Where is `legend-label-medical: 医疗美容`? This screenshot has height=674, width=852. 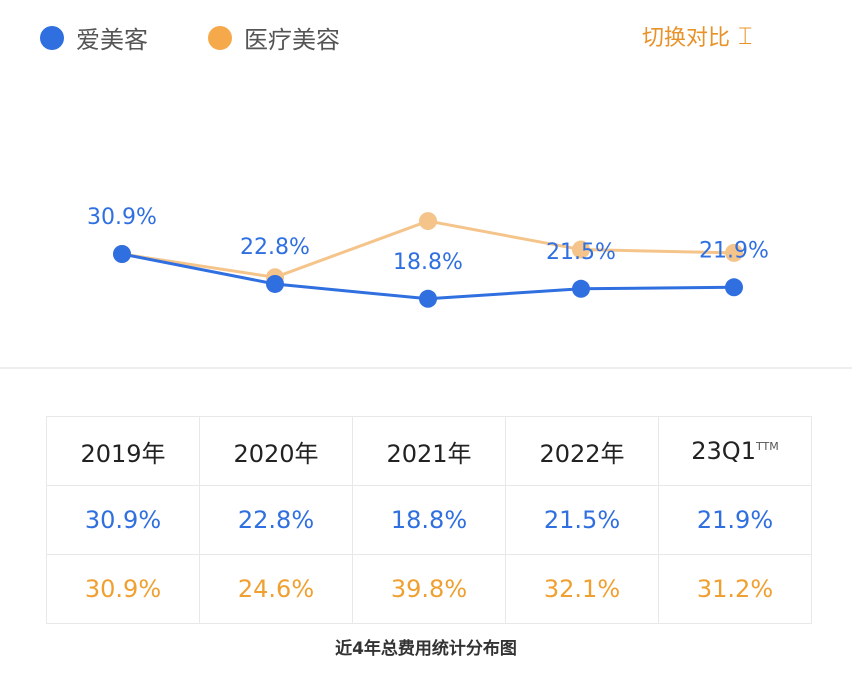 legend-label-medical: 医疗美容 is located at coordinates (292, 40).